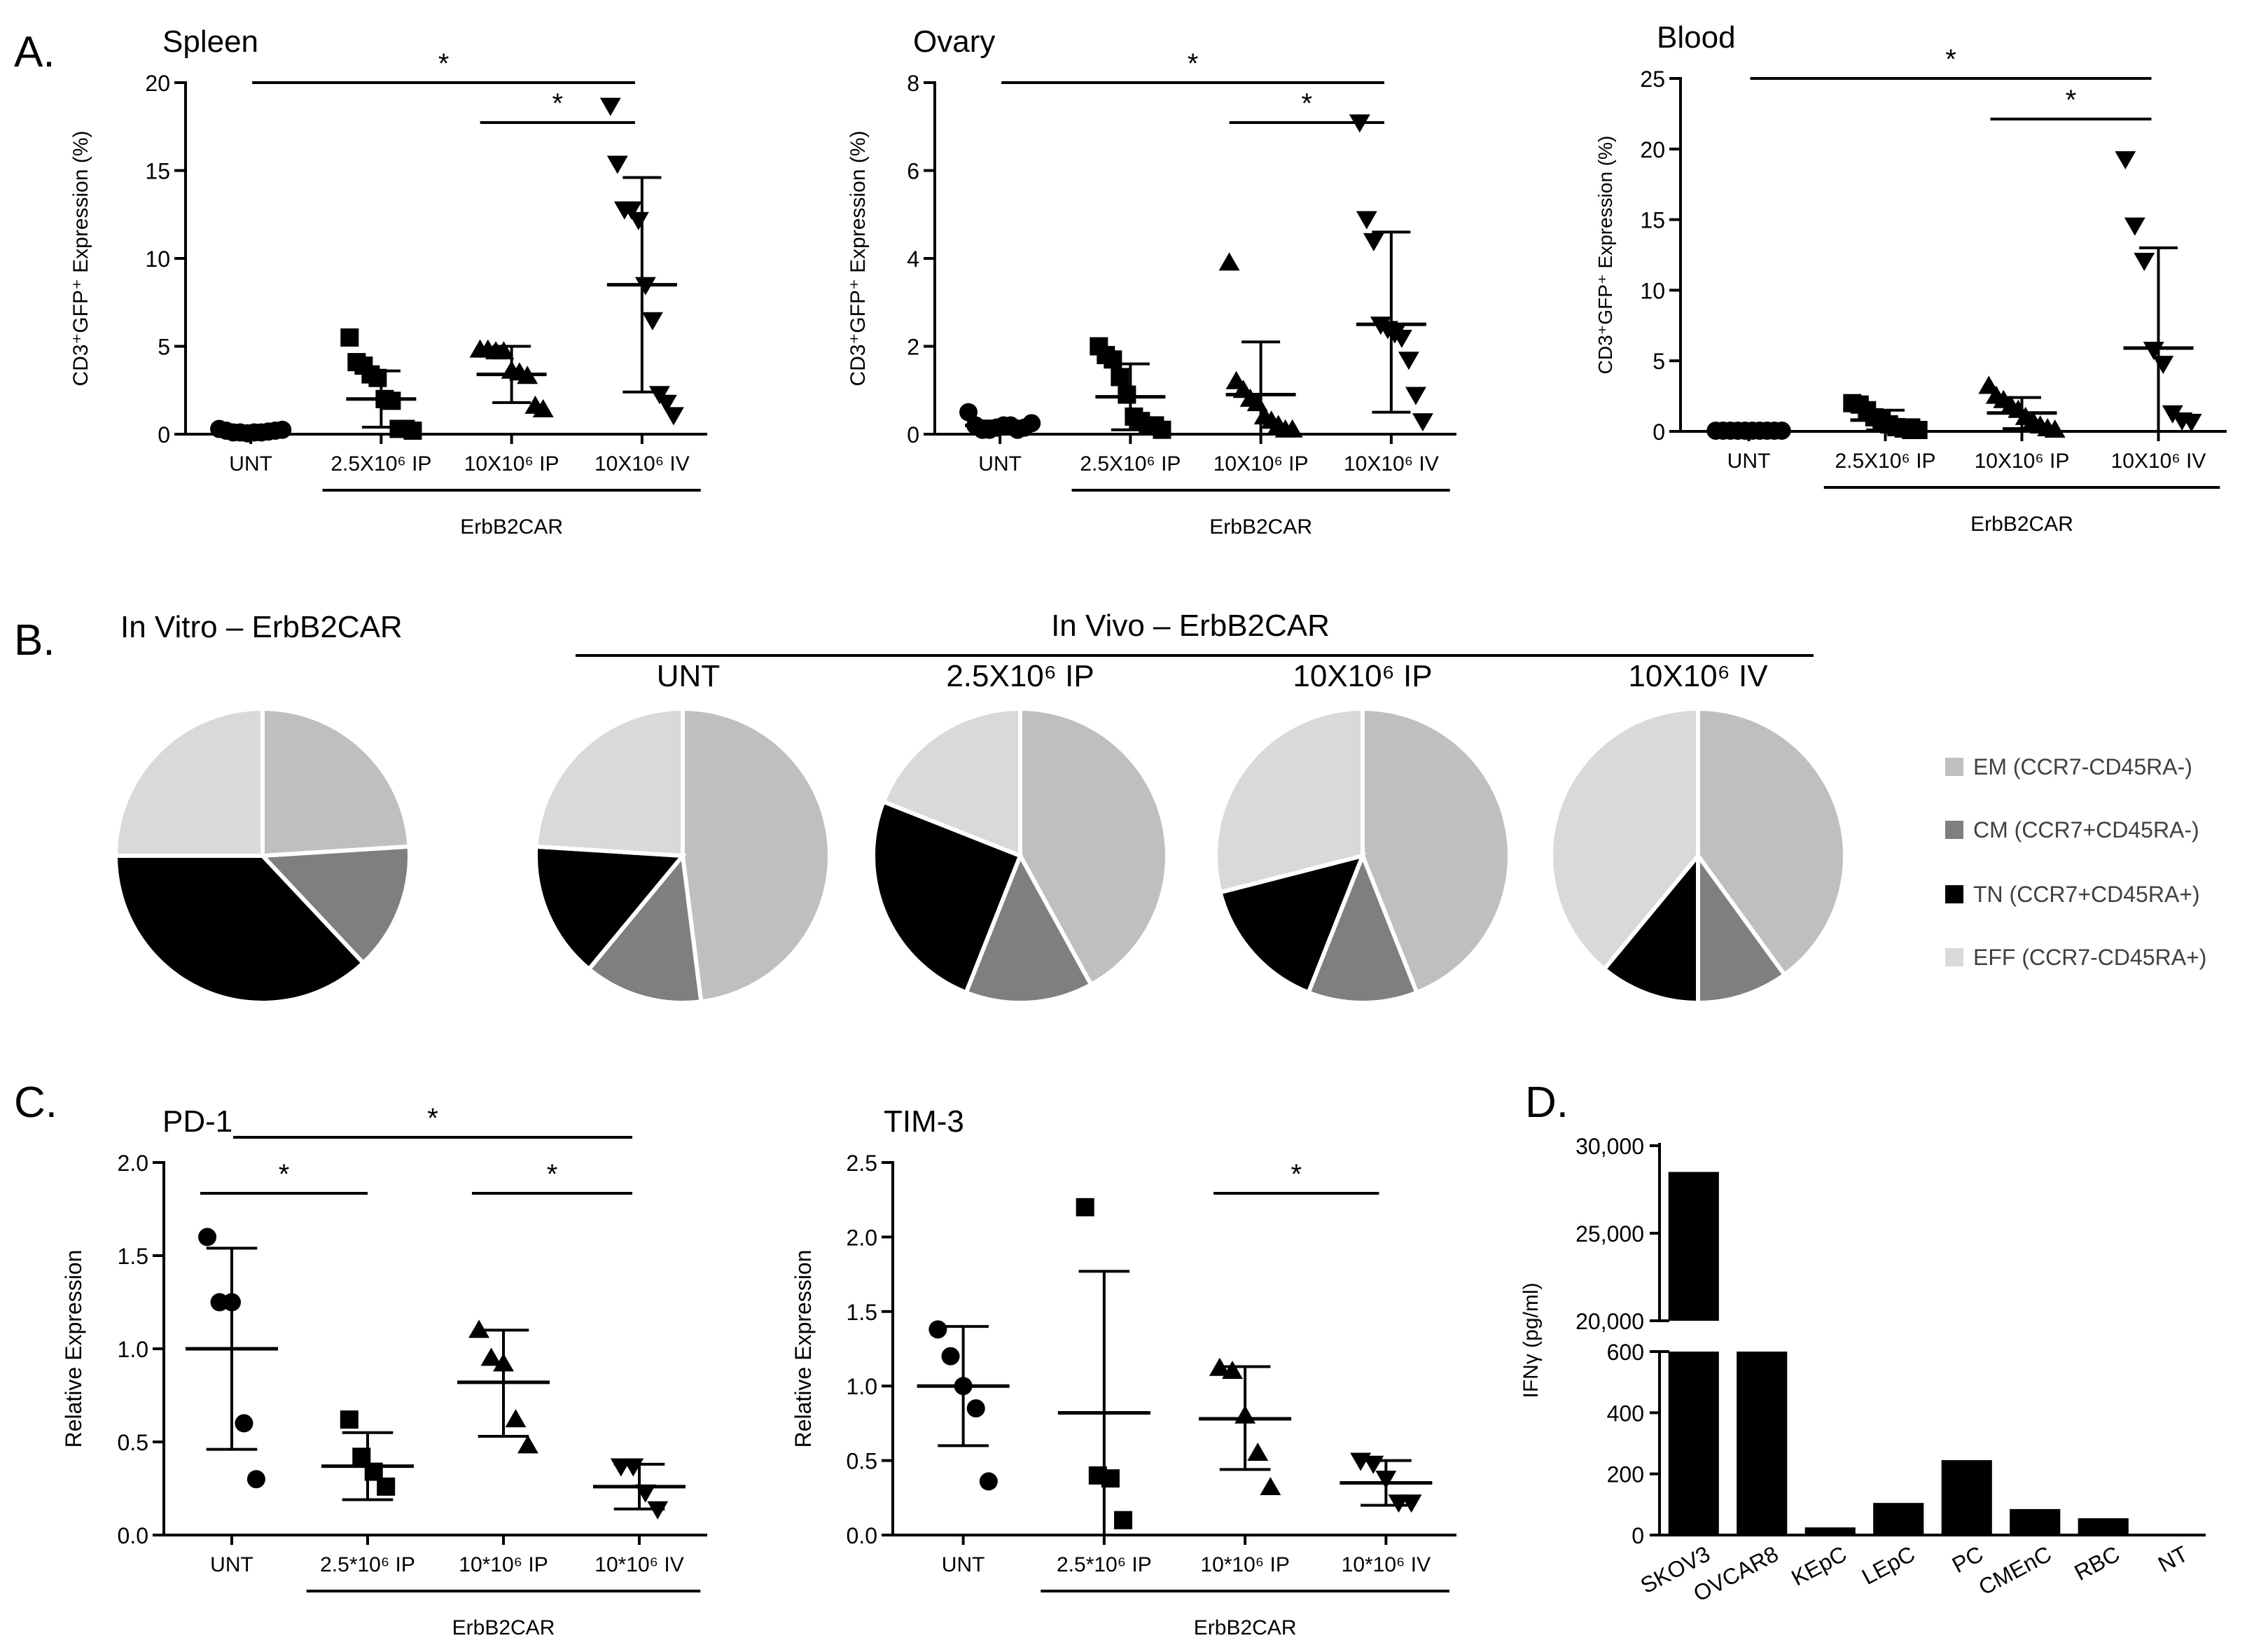 The image size is (2261, 1652). Describe the element at coordinates (210, 42) in the screenshot. I see `chart-title-spleen: Spleen` at that location.